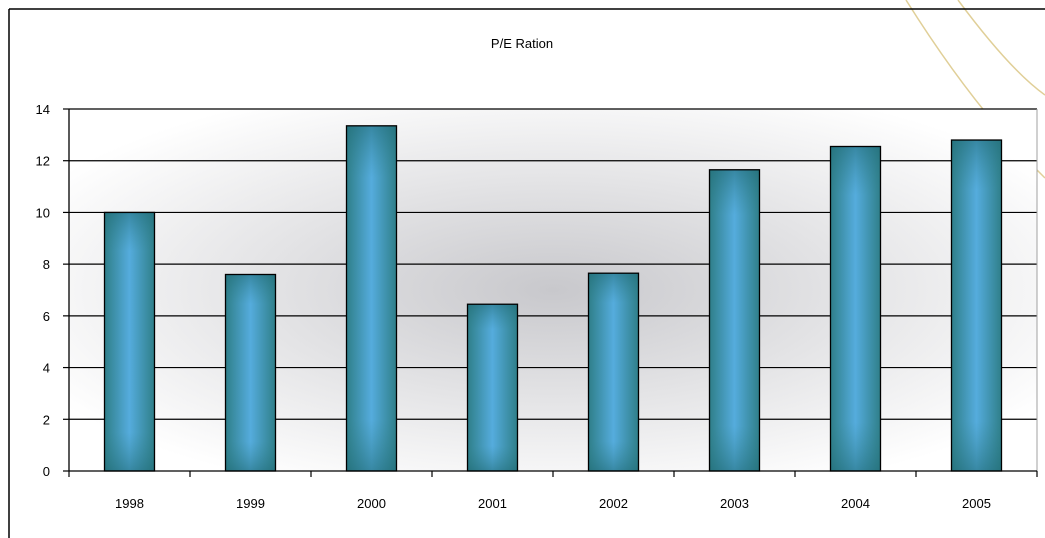  I want to click on bar-shade-2001, so click(492, 387).